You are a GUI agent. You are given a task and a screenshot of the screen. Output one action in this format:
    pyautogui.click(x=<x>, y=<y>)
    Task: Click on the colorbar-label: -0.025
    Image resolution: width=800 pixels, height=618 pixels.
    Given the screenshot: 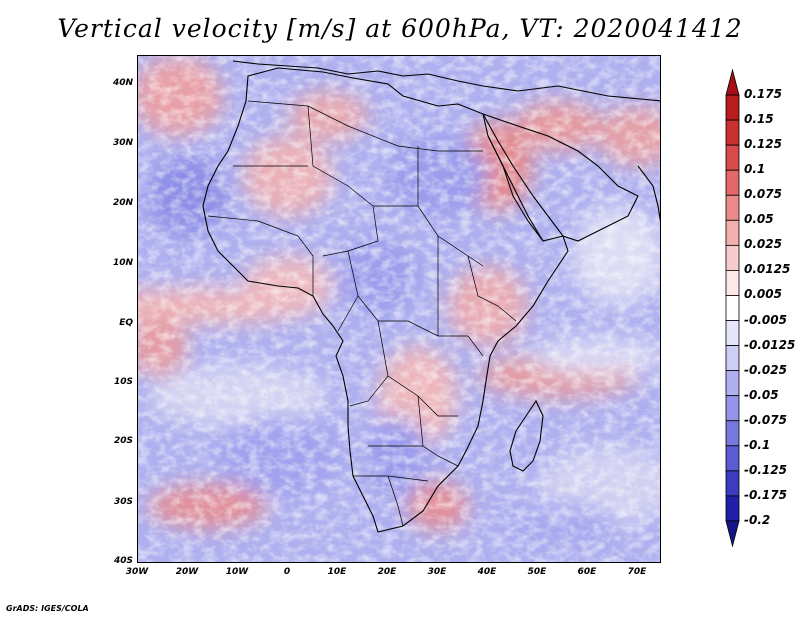 What is the action you would take?
    pyautogui.click(x=765, y=369)
    